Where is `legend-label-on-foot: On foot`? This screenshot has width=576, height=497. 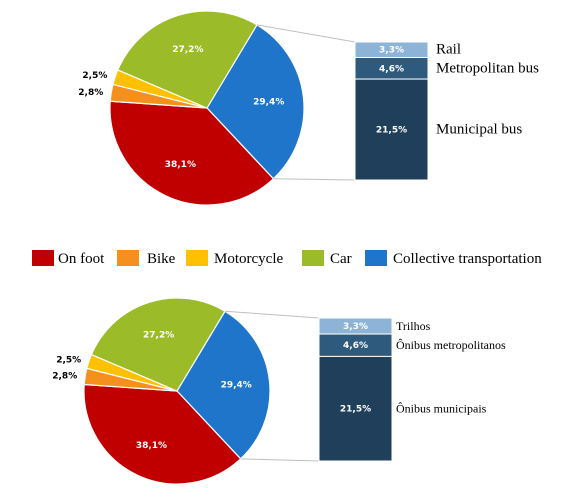
legend-label-on-foot: On foot is located at coordinates (81, 259).